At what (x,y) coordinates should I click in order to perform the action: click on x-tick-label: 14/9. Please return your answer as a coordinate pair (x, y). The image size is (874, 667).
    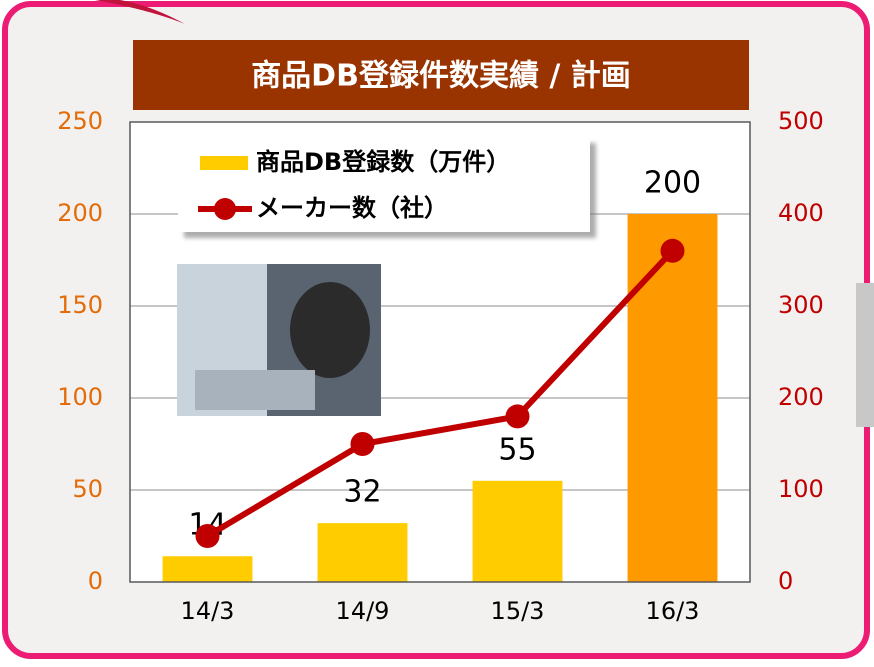
    Looking at the image, I should click on (363, 611).